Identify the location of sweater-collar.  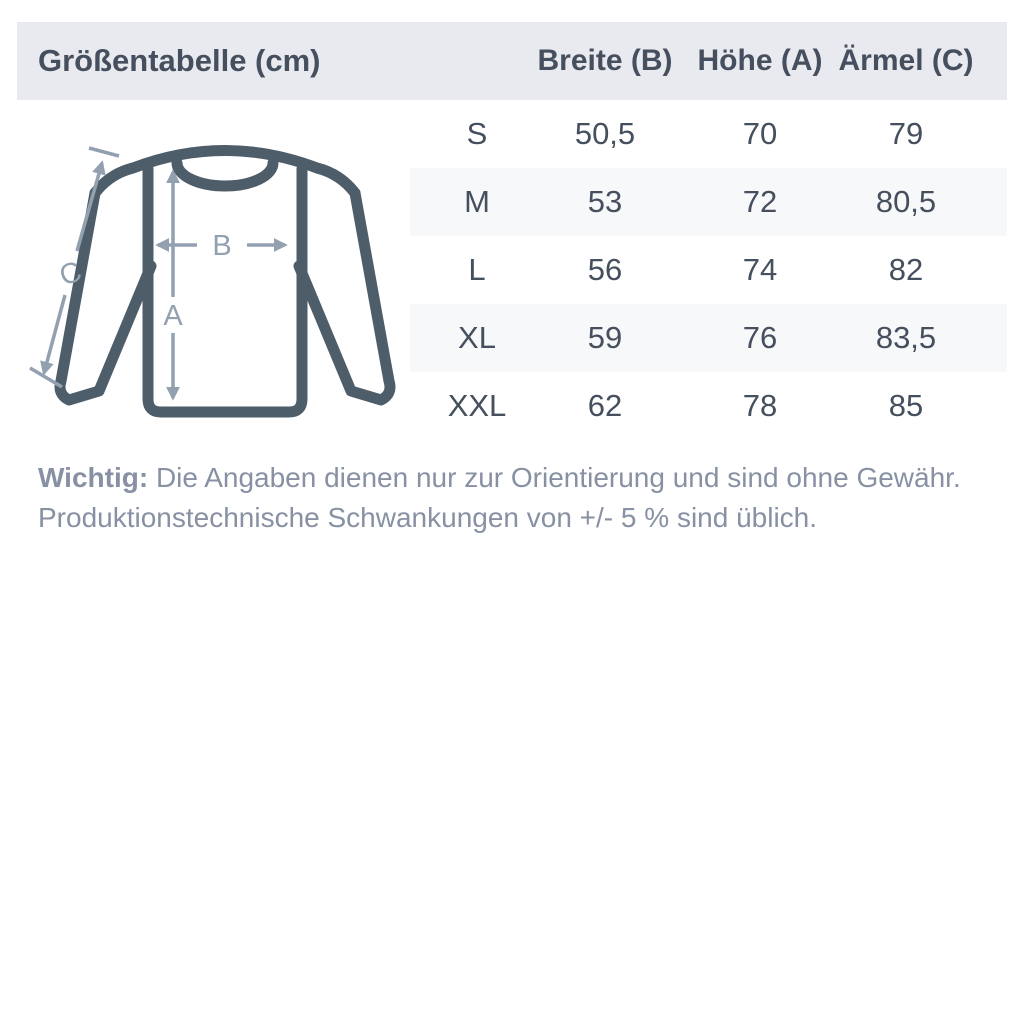
(225, 174).